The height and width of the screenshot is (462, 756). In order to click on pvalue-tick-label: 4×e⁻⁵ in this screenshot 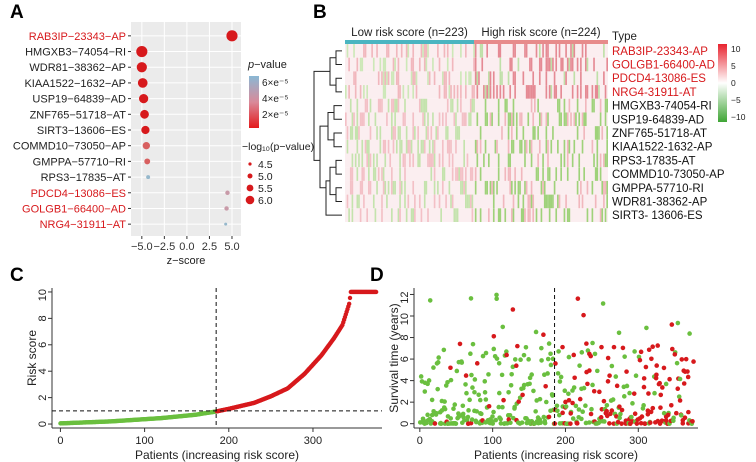, I will do `click(275, 99)`.